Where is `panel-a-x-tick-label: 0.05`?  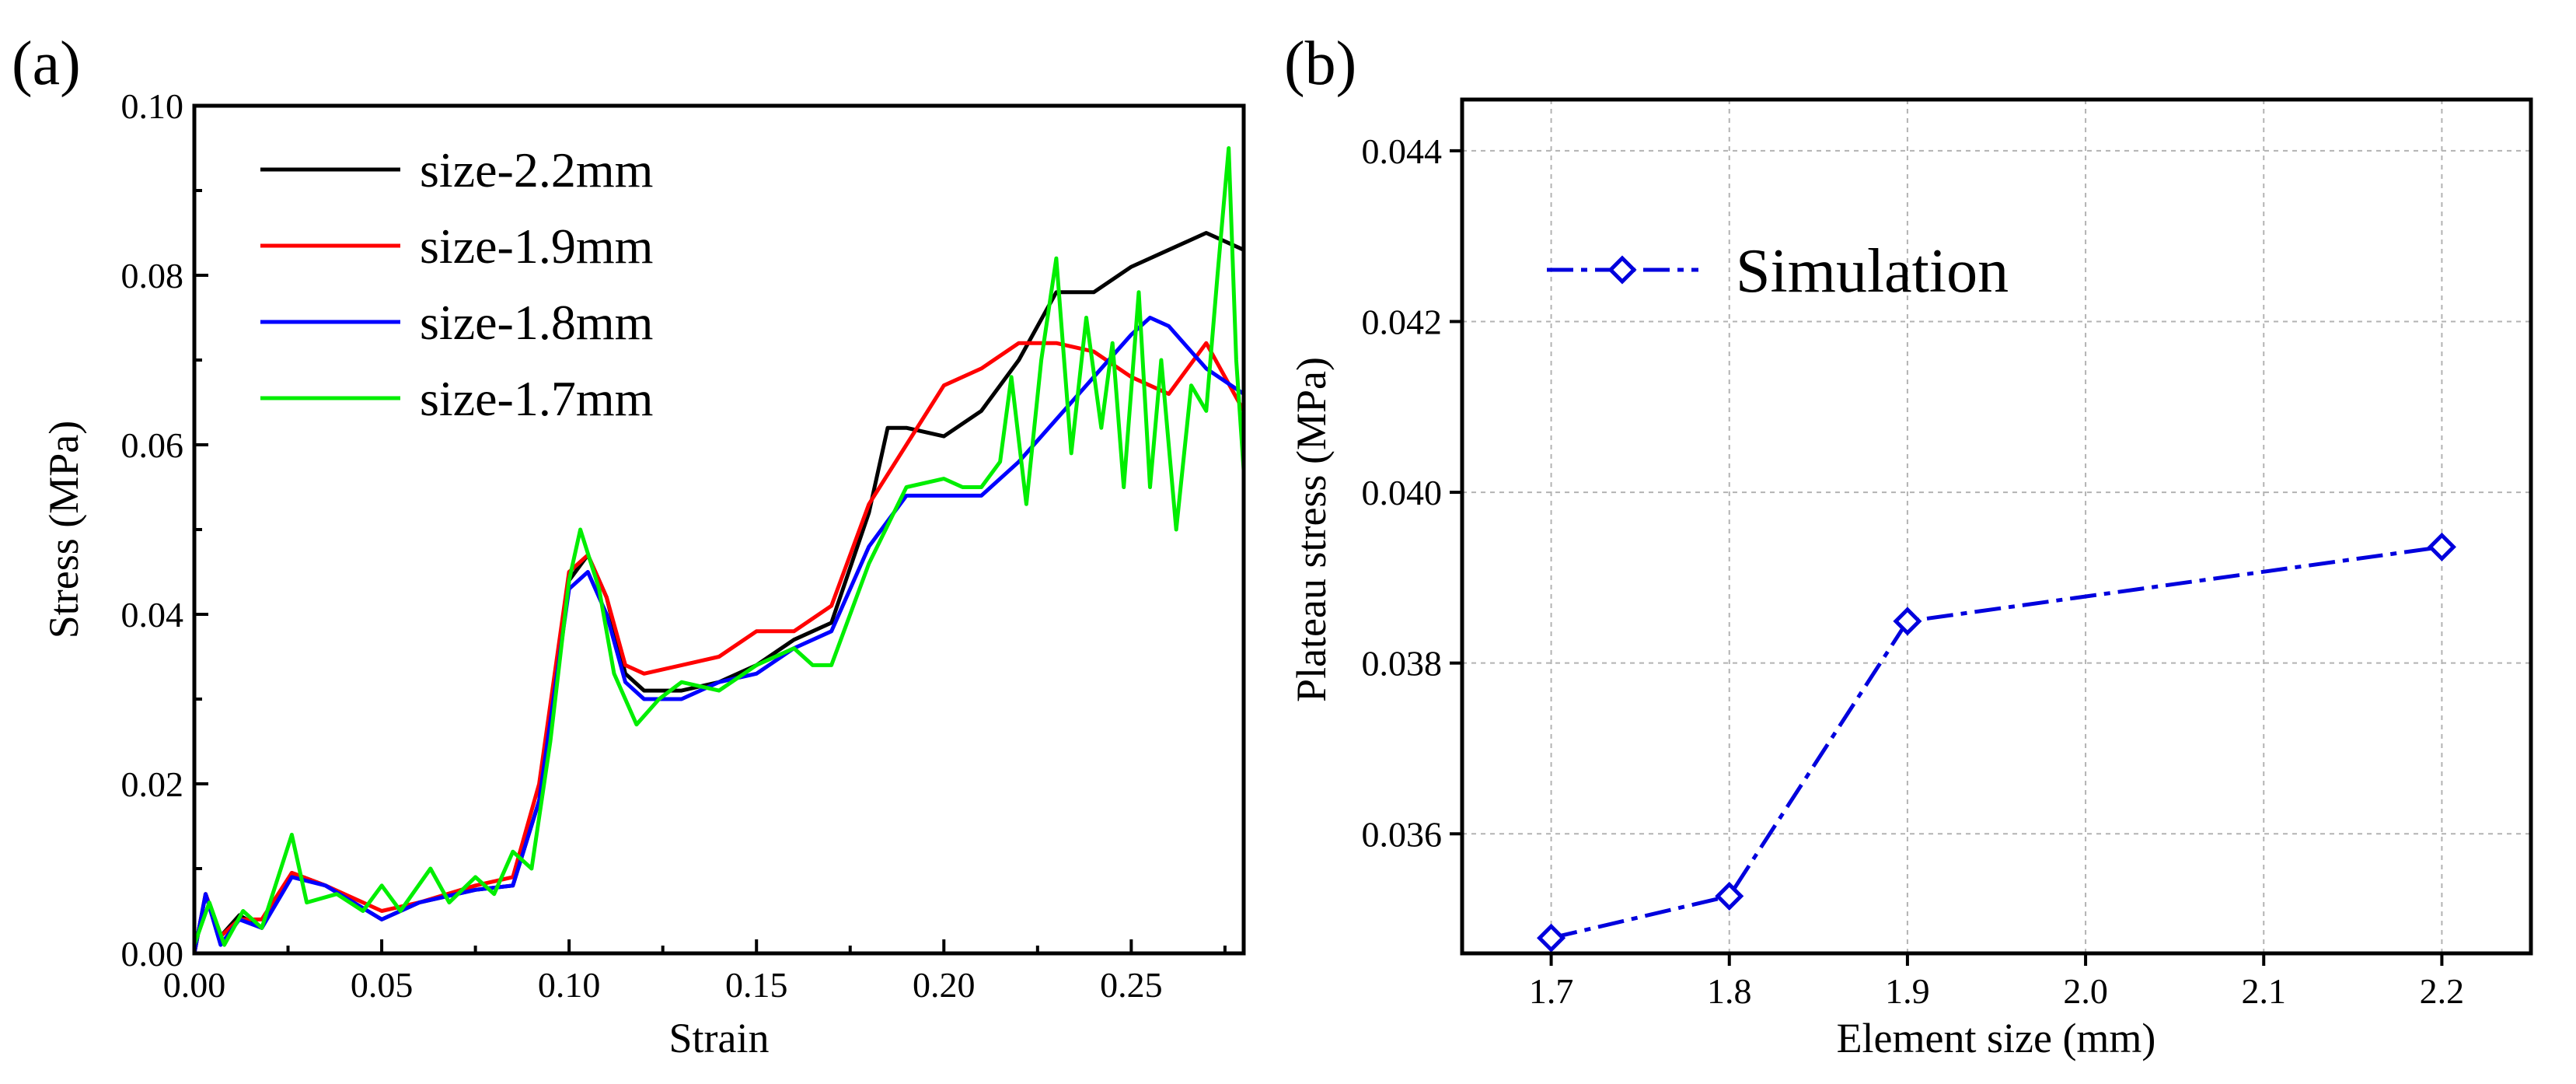
panel-a-x-tick-label: 0.05 is located at coordinates (383, 985).